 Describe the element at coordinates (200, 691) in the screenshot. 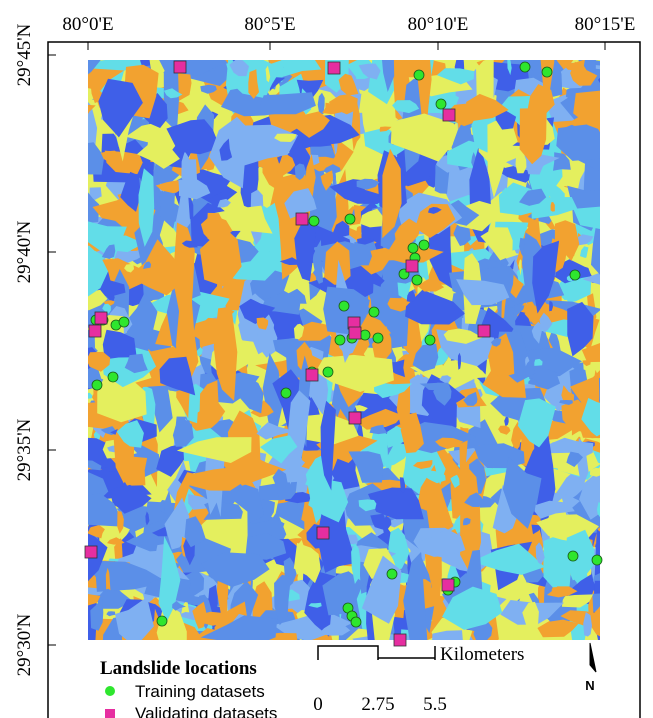

I see `legend-item: Training datasets` at that location.